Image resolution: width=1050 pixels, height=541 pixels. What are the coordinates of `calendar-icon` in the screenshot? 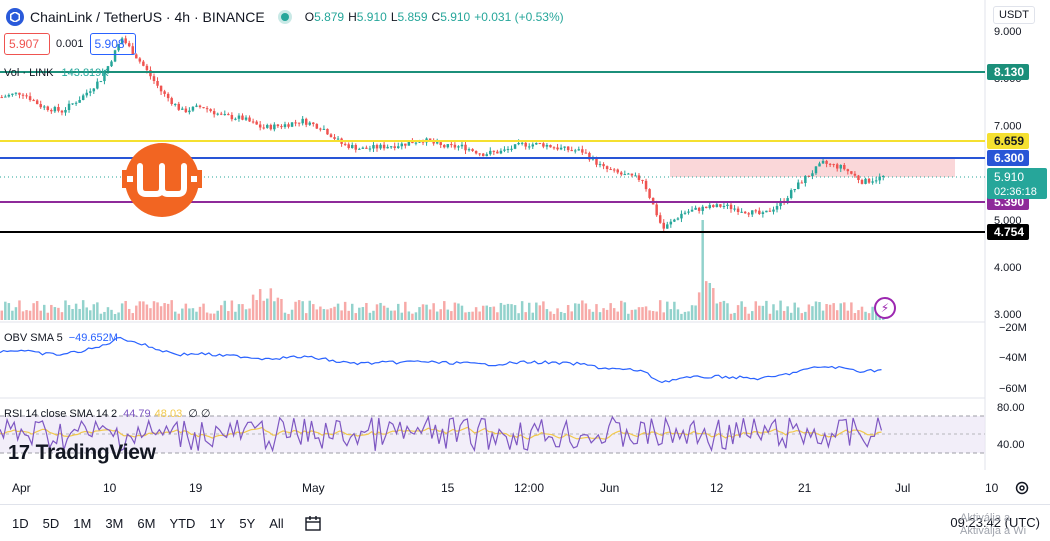 It's located at (313, 523).